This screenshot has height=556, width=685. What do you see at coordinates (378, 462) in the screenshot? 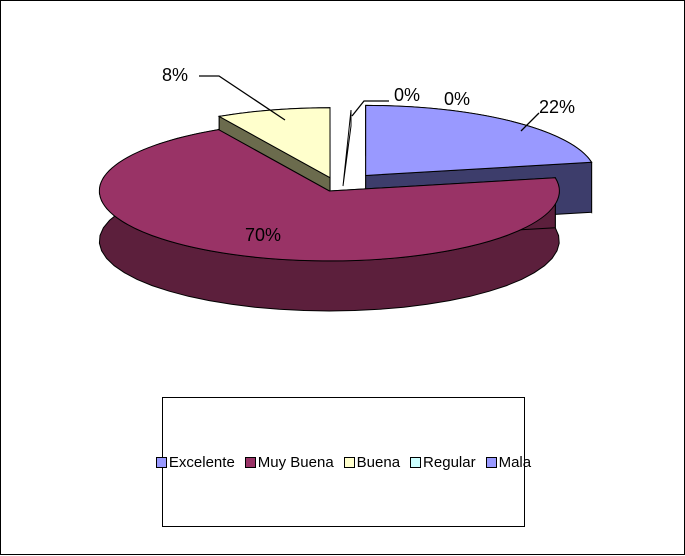
I see `legend-label: Buena` at bounding box center [378, 462].